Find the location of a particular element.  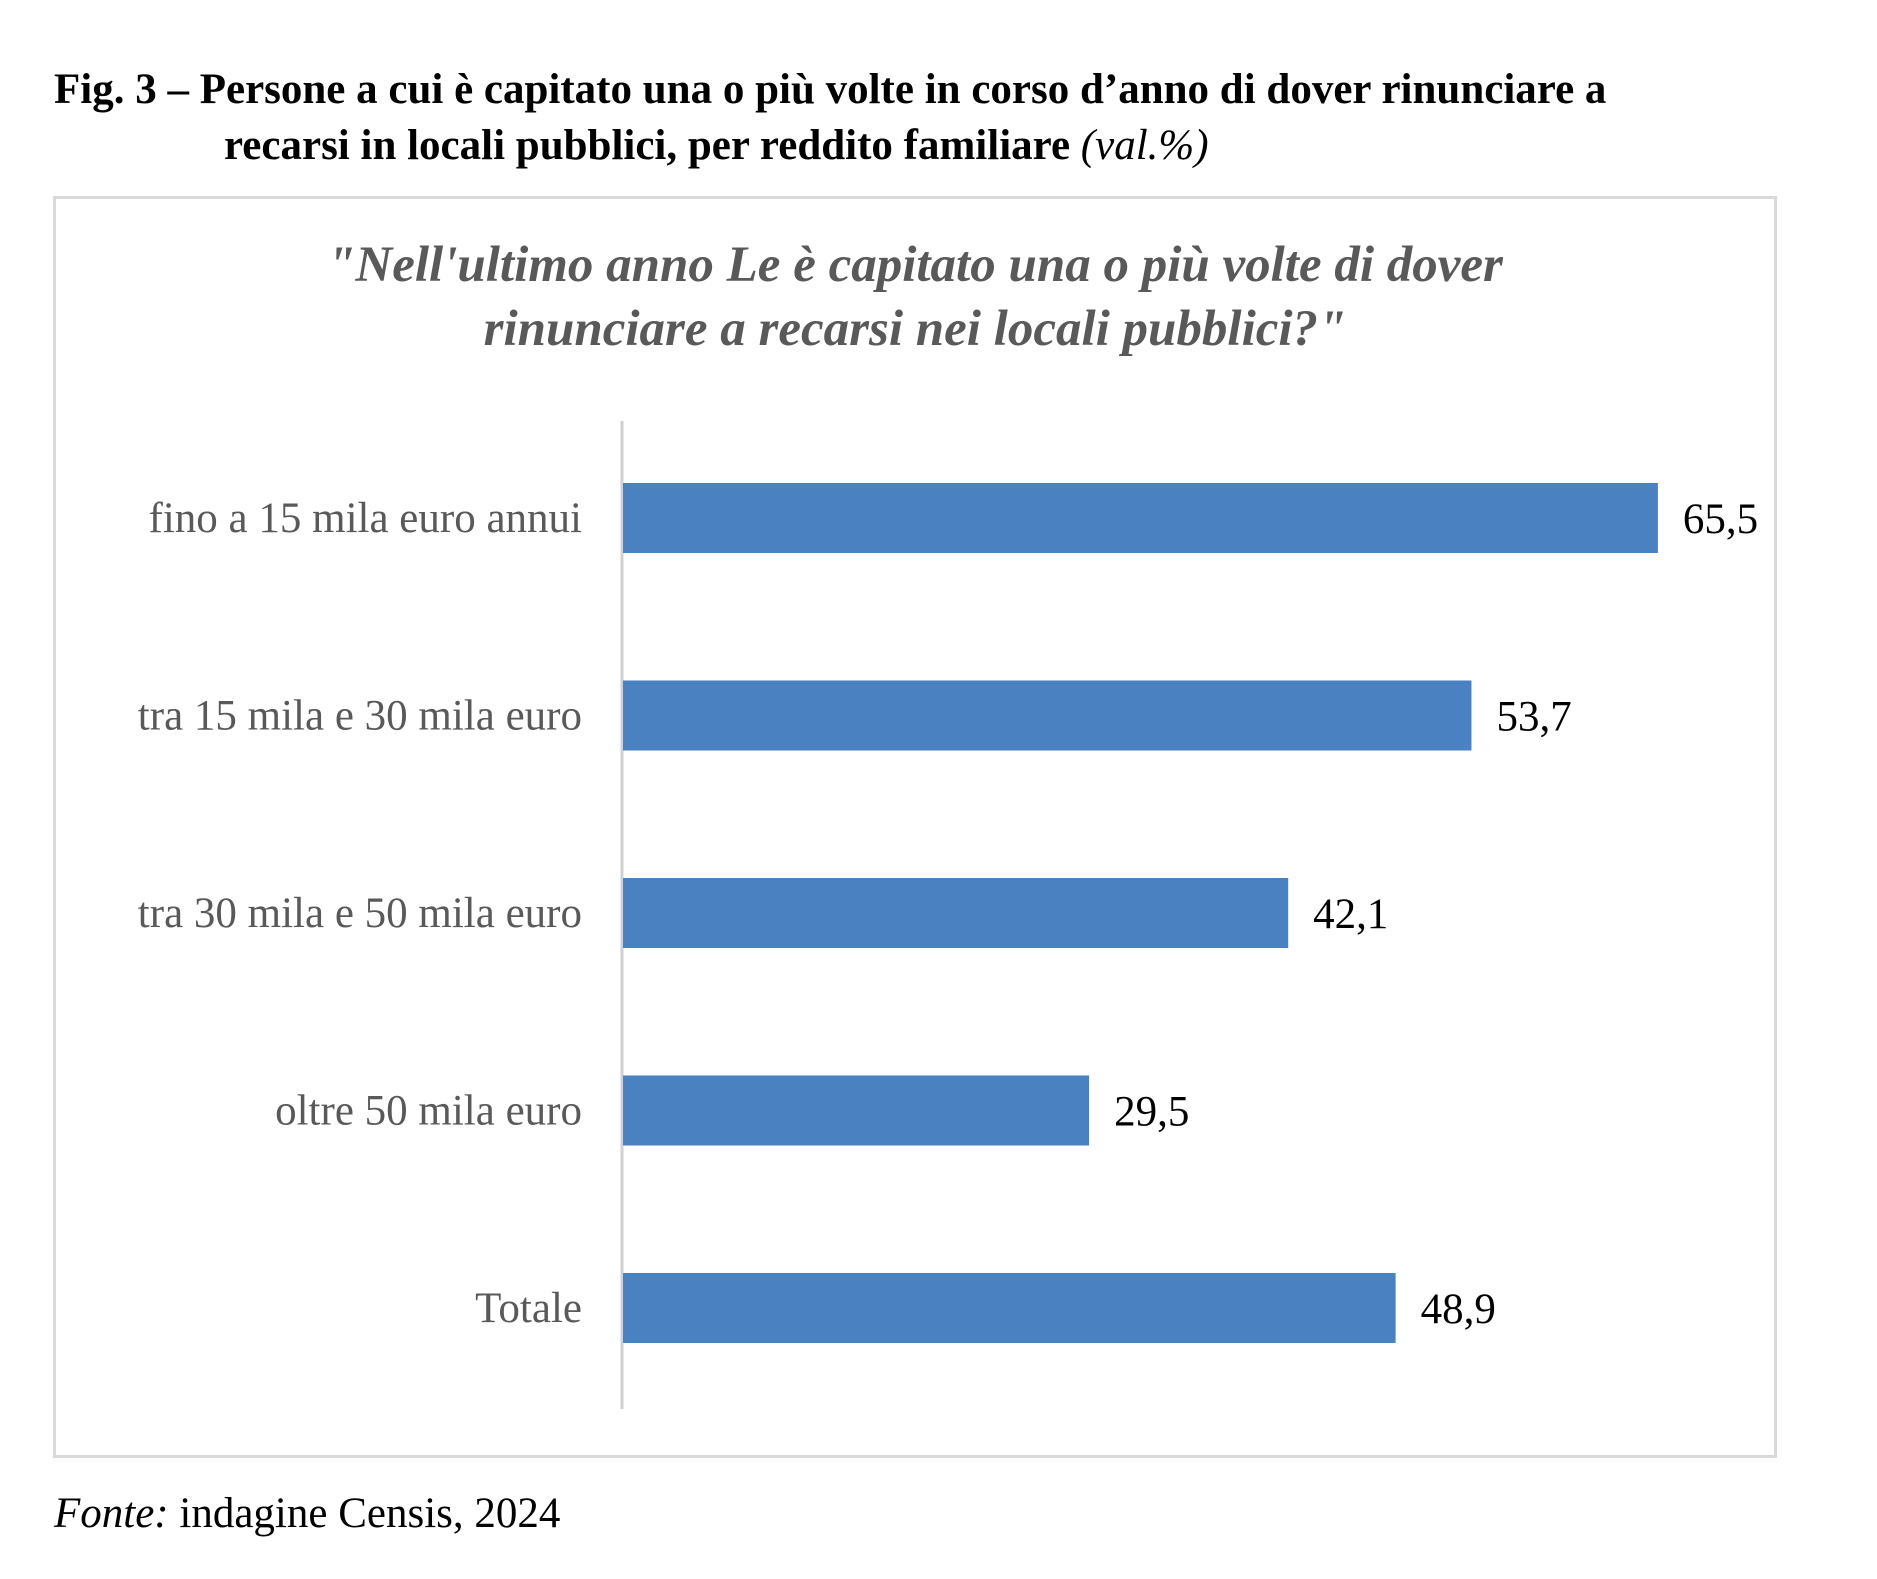

source-note: Fonte: indagine Censis, 2024 is located at coordinates (307, 1514).